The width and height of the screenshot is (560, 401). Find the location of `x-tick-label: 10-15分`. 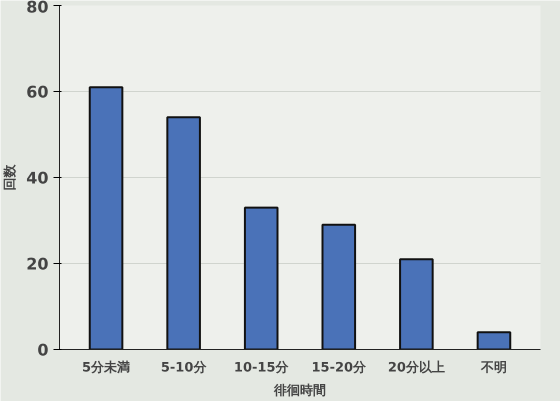

x-tick-label: 10-15分 is located at coordinates (262, 368).